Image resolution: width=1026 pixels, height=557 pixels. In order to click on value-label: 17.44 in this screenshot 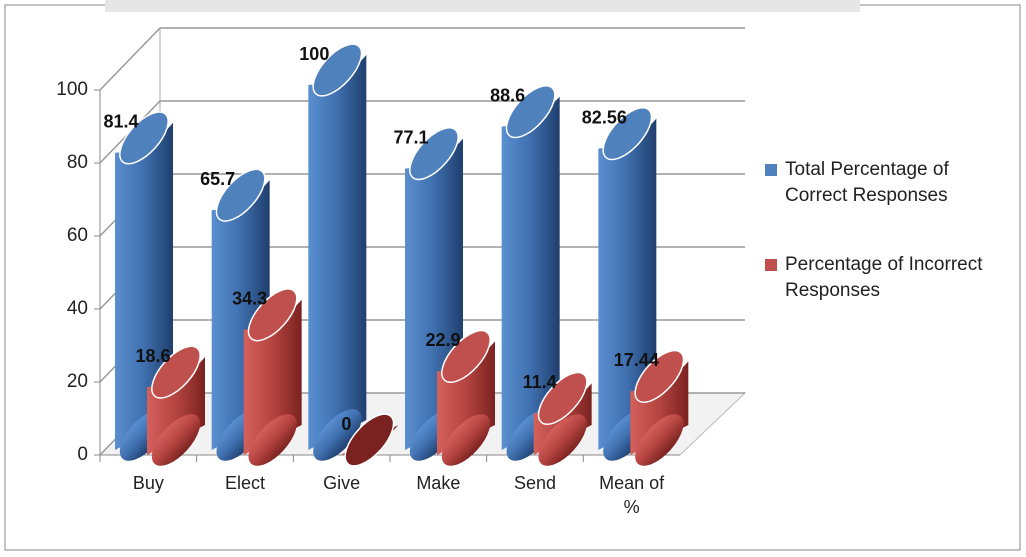, I will do `click(636, 360)`.